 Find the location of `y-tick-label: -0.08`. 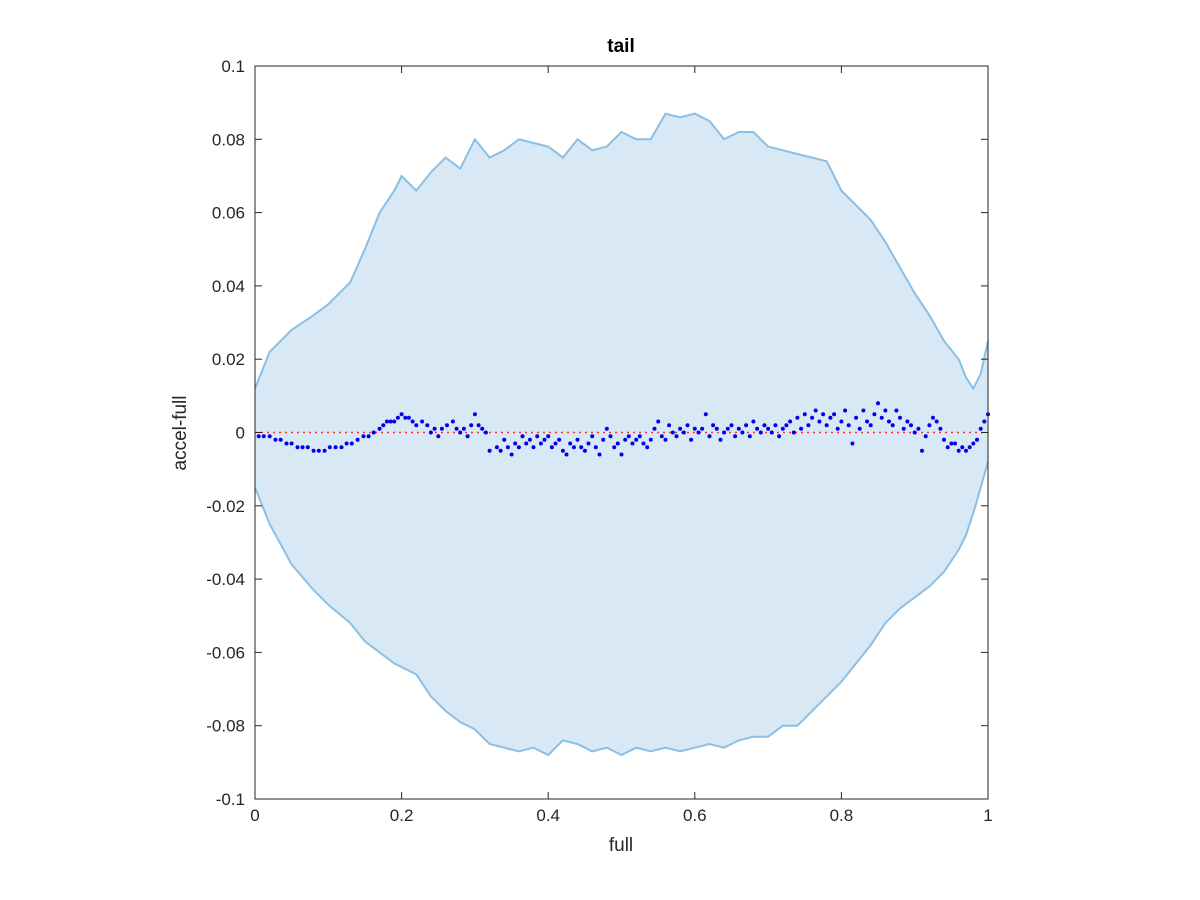

y-tick-label: -0.08 is located at coordinates (225, 726).